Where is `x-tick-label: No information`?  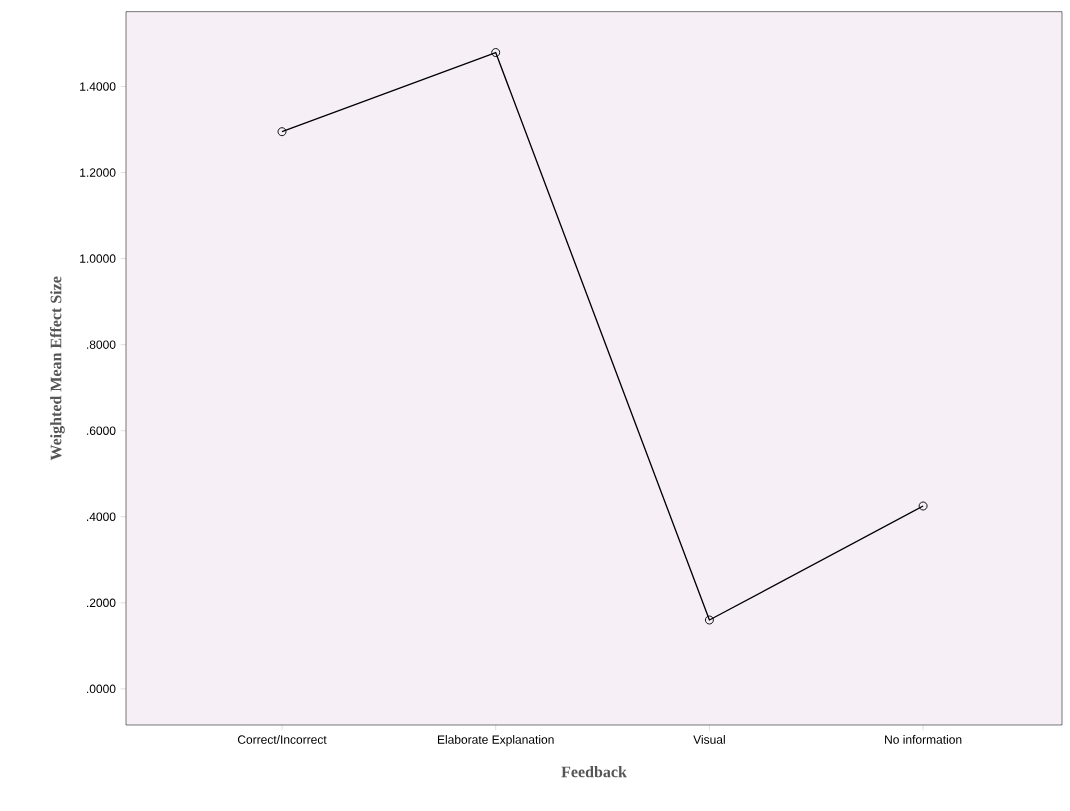
x-tick-label: No information is located at coordinates (923, 739).